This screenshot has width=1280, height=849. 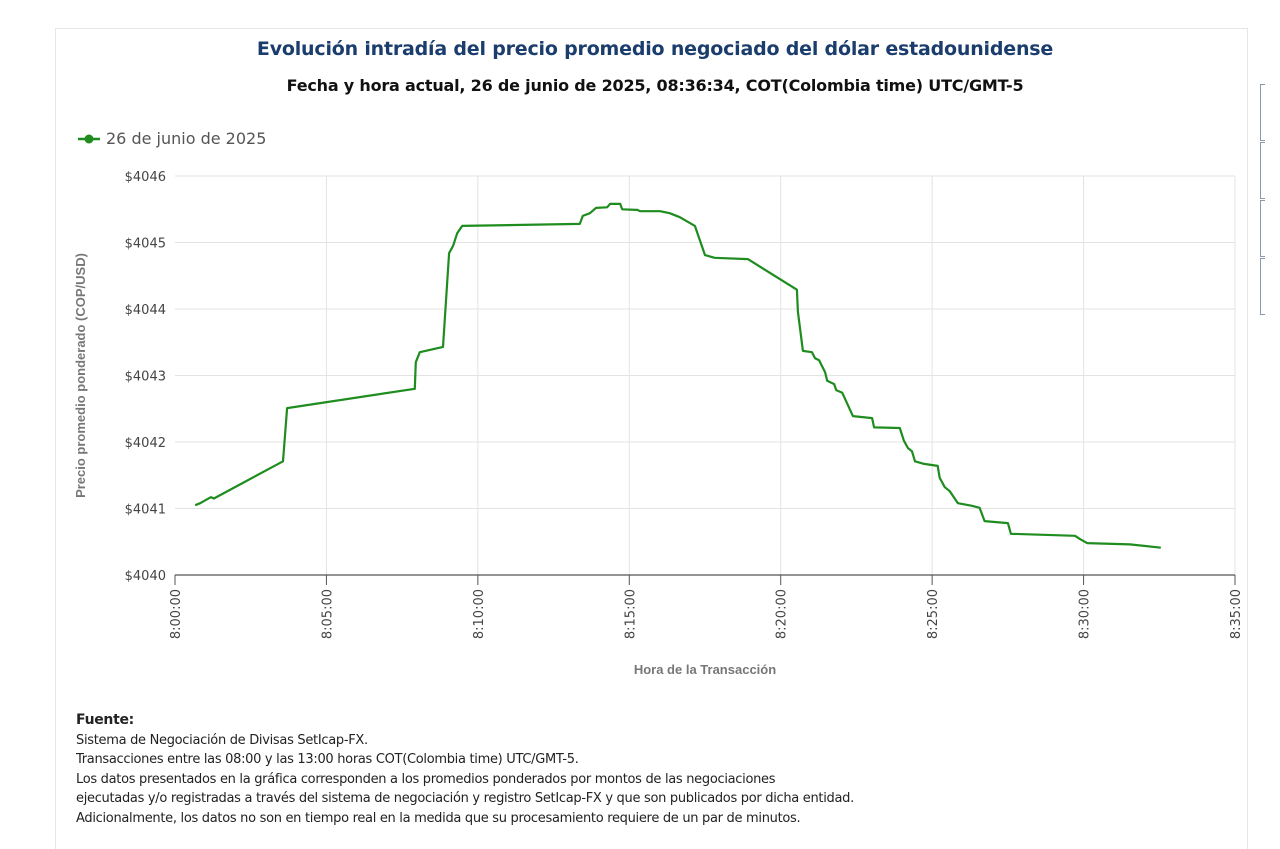 I want to click on y-tick-label: $4042, so click(x=145, y=443).